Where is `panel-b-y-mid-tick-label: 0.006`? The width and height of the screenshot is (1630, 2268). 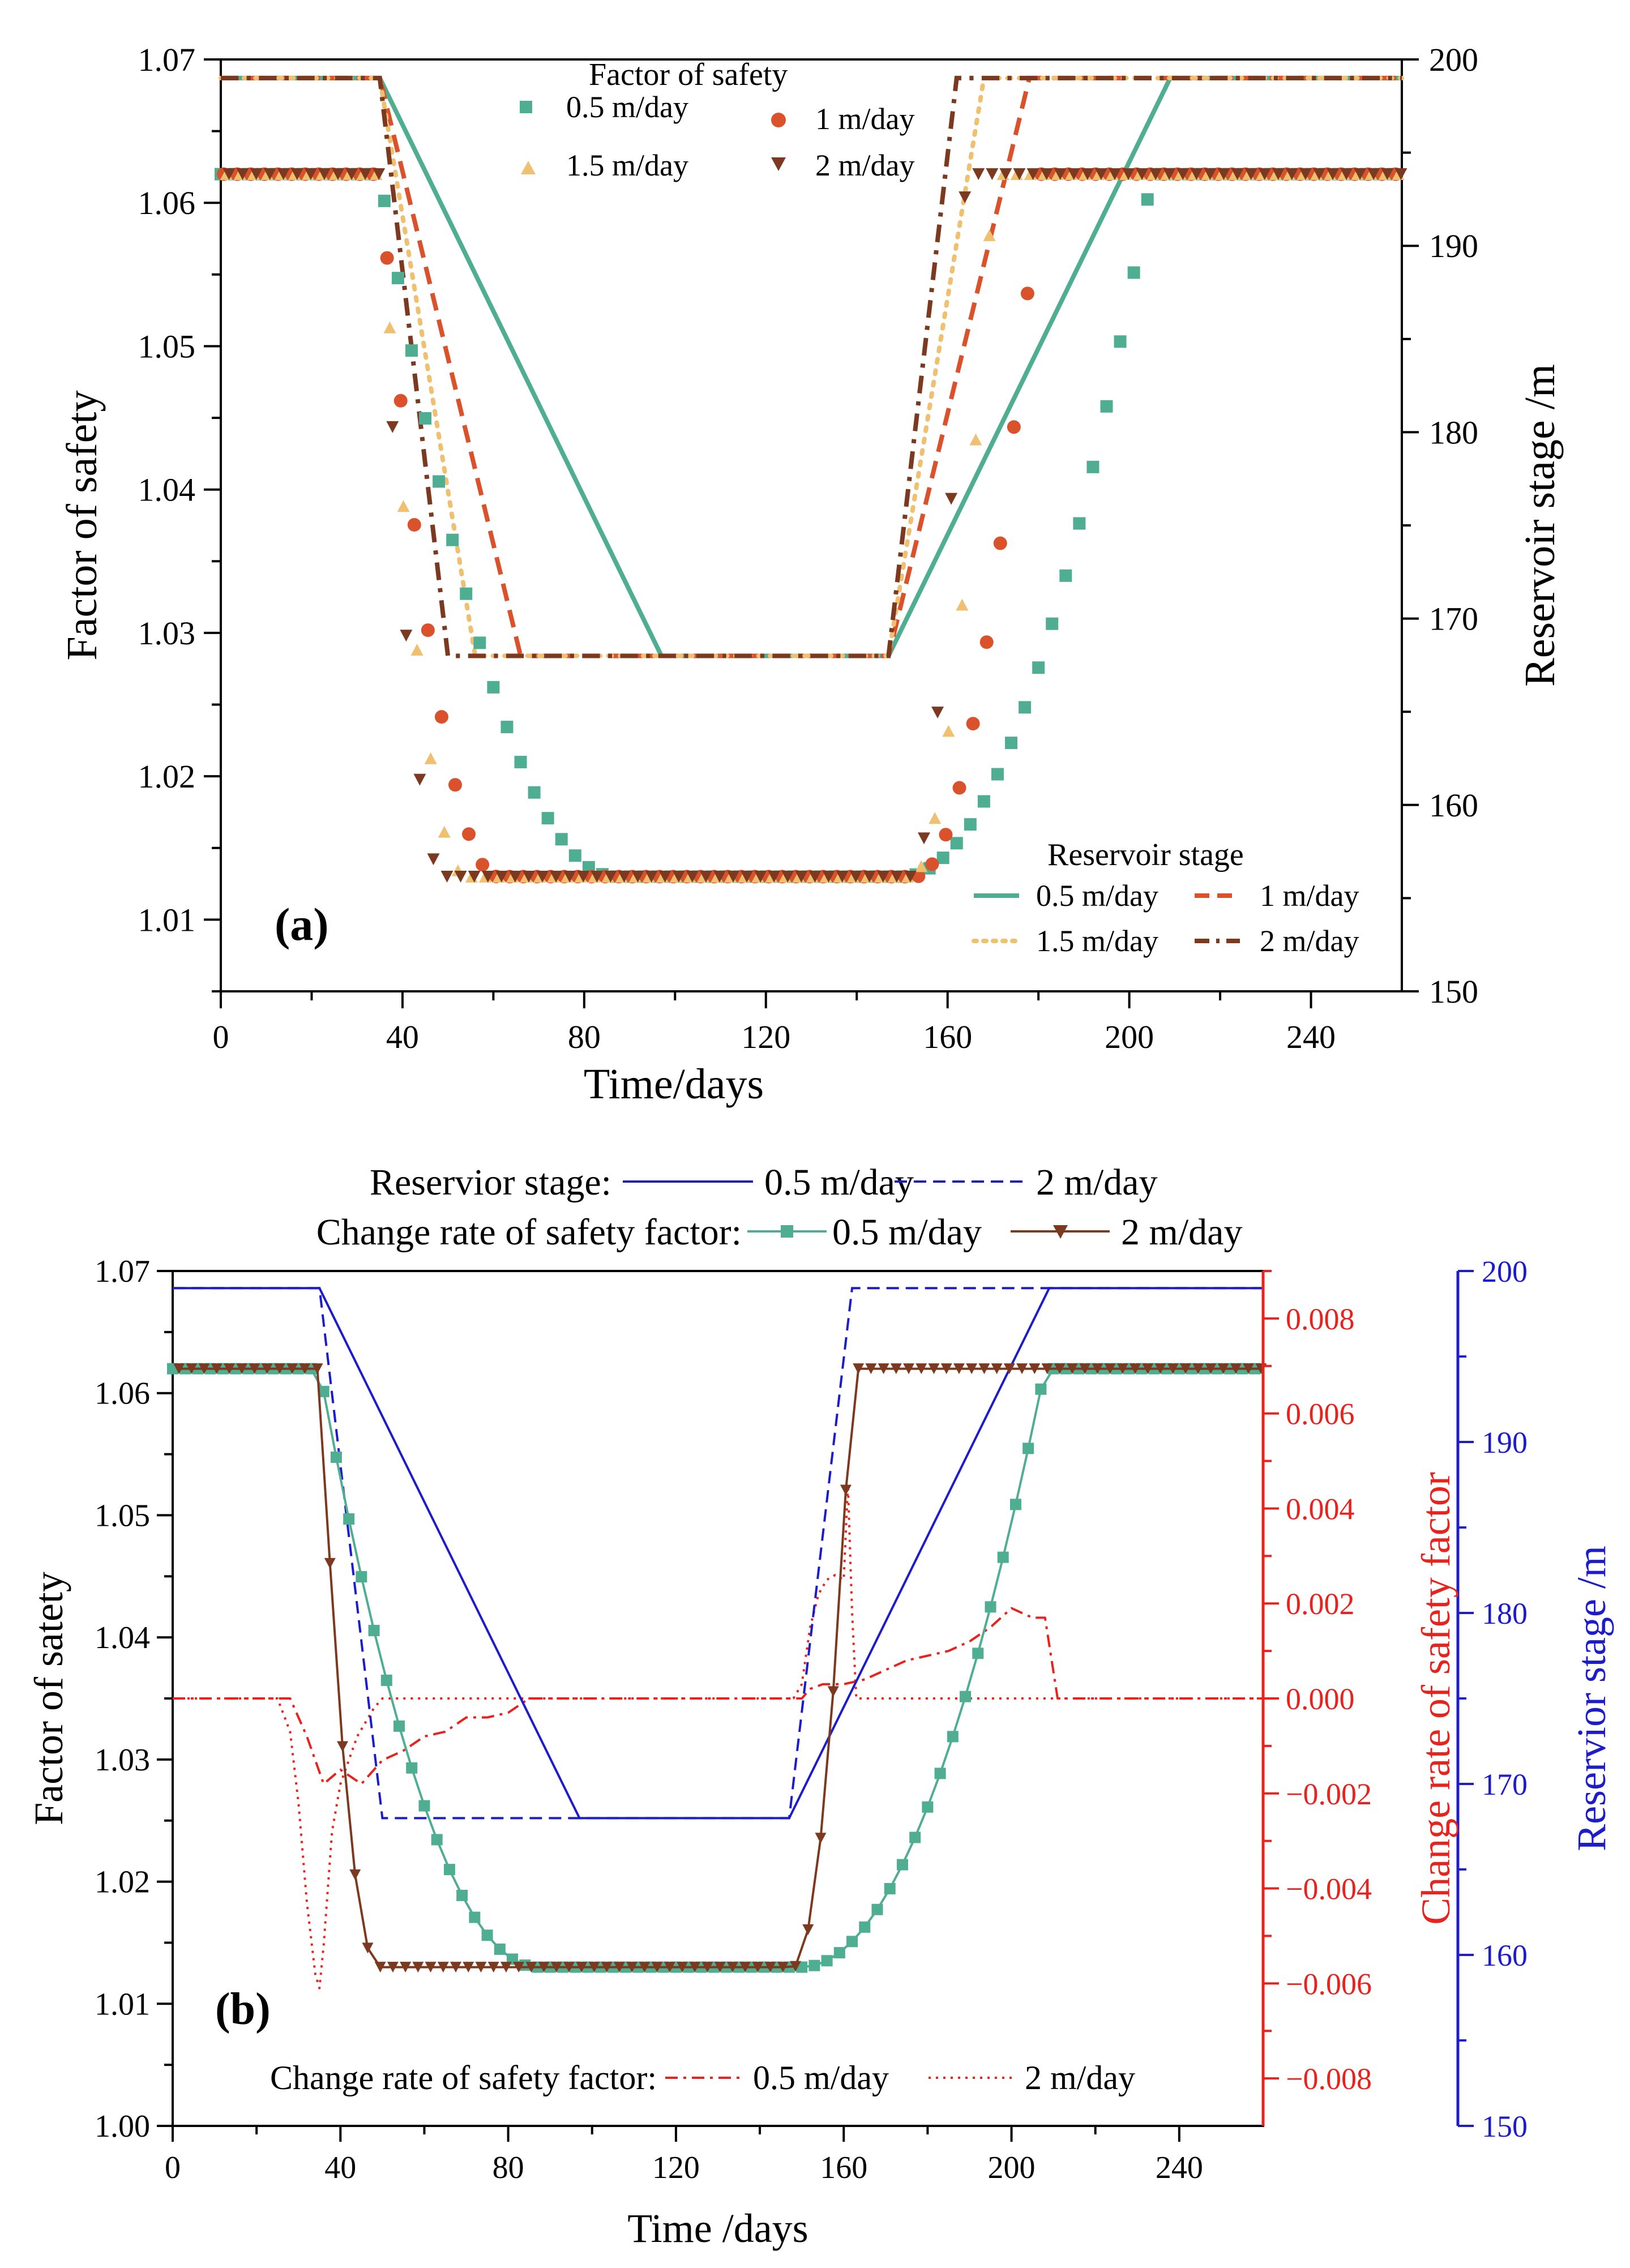 panel-b-y-mid-tick-label: 0.006 is located at coordinates (1320, 1414).